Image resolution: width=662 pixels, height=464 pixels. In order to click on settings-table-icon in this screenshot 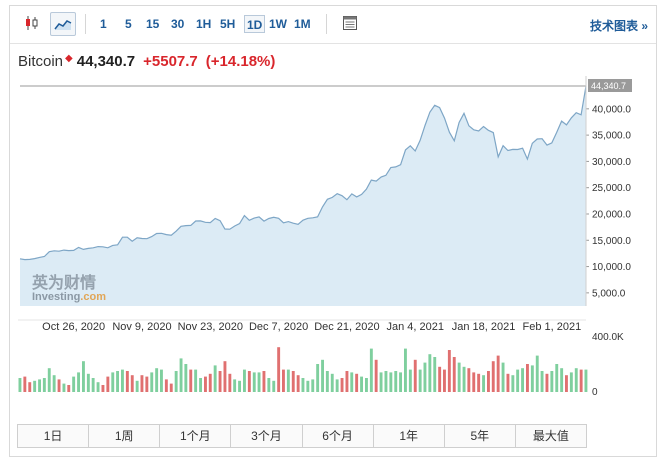, I will do `click(350, 23)`.